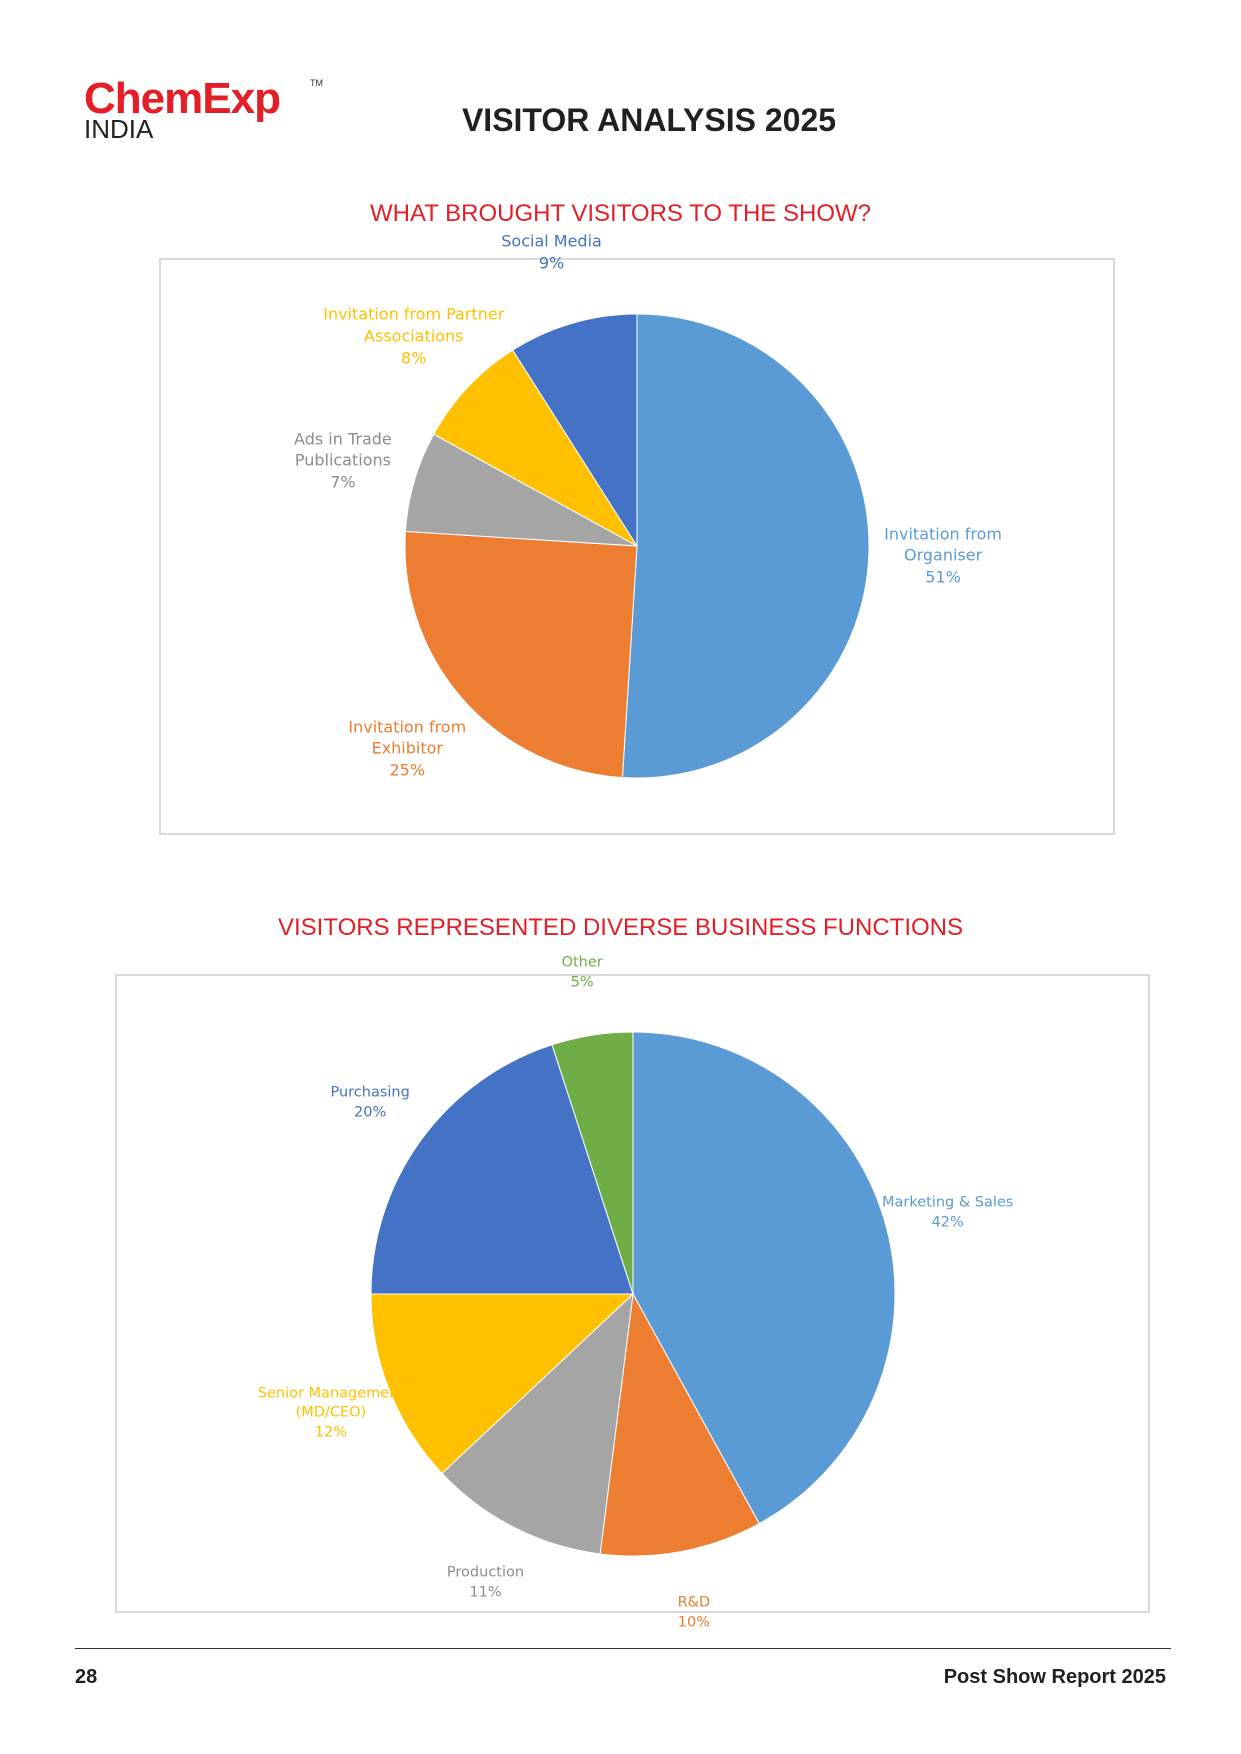  Describe the element at coordinates (370, 1112) in the screenshot. I see `label-value: 20%` at that location.